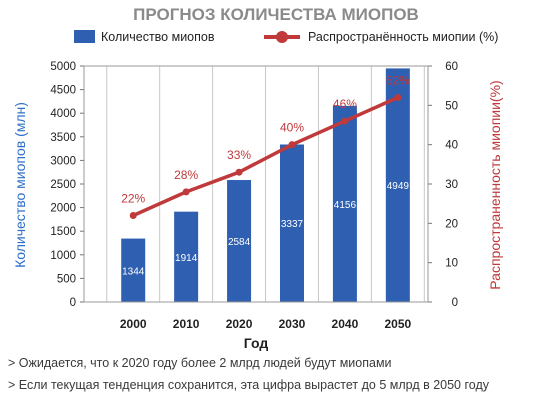  I want to click on chart-title: ПРОГНОЗ КОЛИЧЕСТВА МИОПОВ, so click(276, 14).